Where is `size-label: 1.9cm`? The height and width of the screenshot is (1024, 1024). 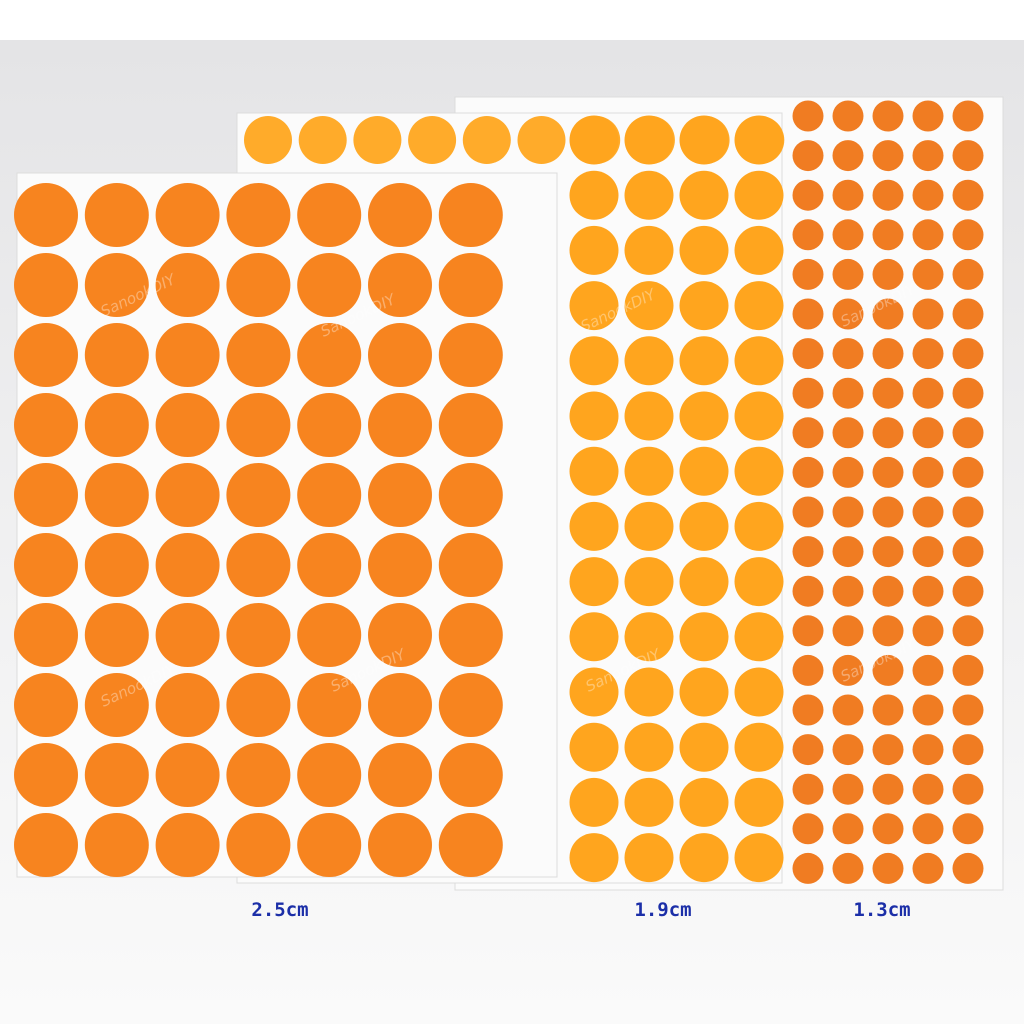 size-label: 1.9cm is located at coordinates (662, 910).